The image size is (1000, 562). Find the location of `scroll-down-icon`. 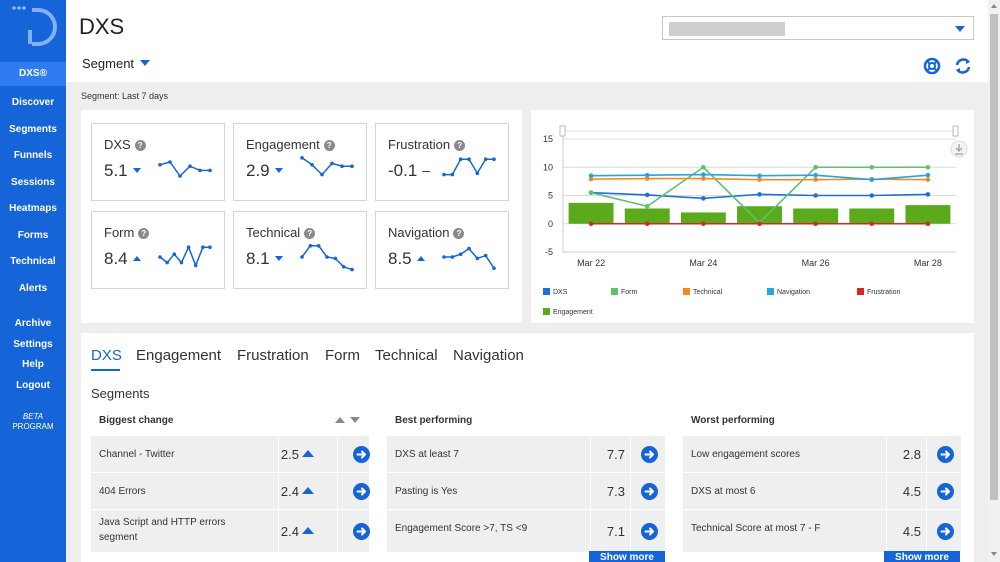

scroll-down-icon is located at coordinates (994, 554).